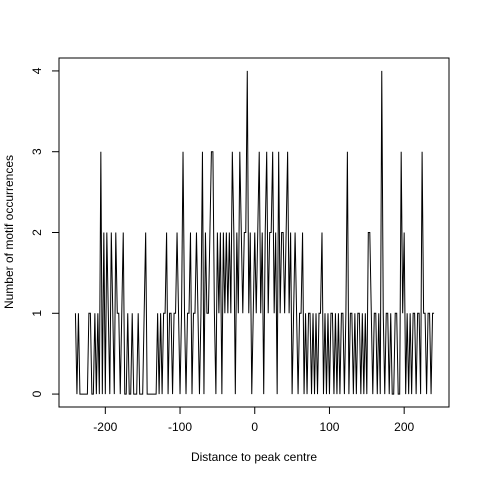 The height and width of the screenshot is (480, 480). Describe the element at coordinates (254, 457) in the screenshot. I see `x-axis-label: Distance to peak centre` at that location.